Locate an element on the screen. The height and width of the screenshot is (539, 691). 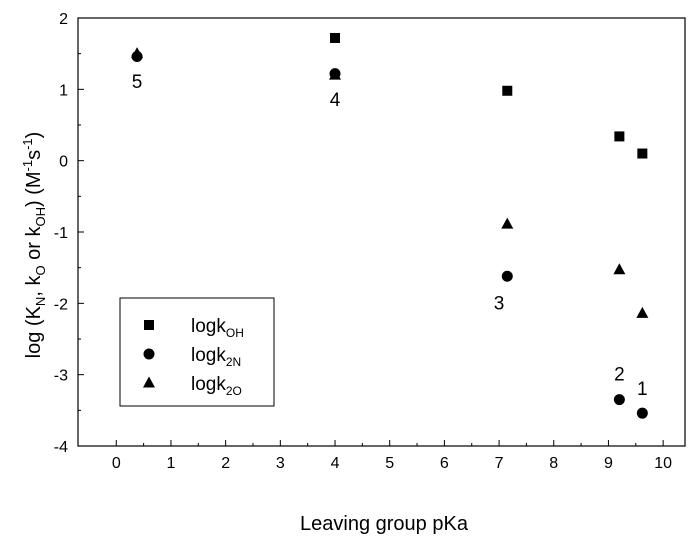
y-tick-label: 1 is located at coordinates (63, 90).